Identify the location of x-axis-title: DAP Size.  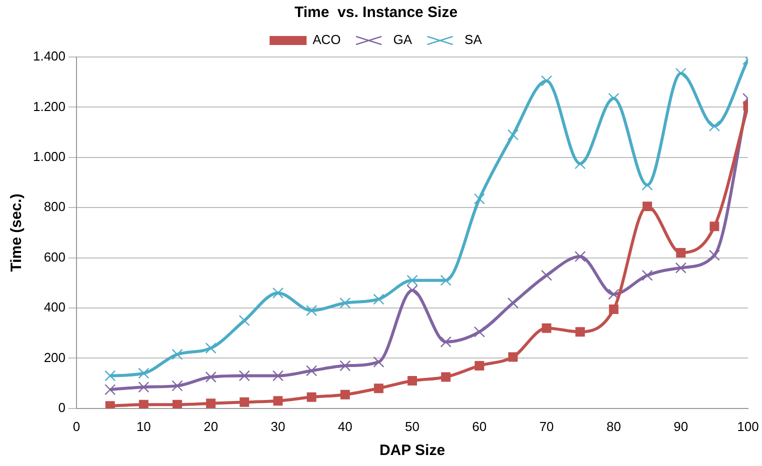
(412, 451).